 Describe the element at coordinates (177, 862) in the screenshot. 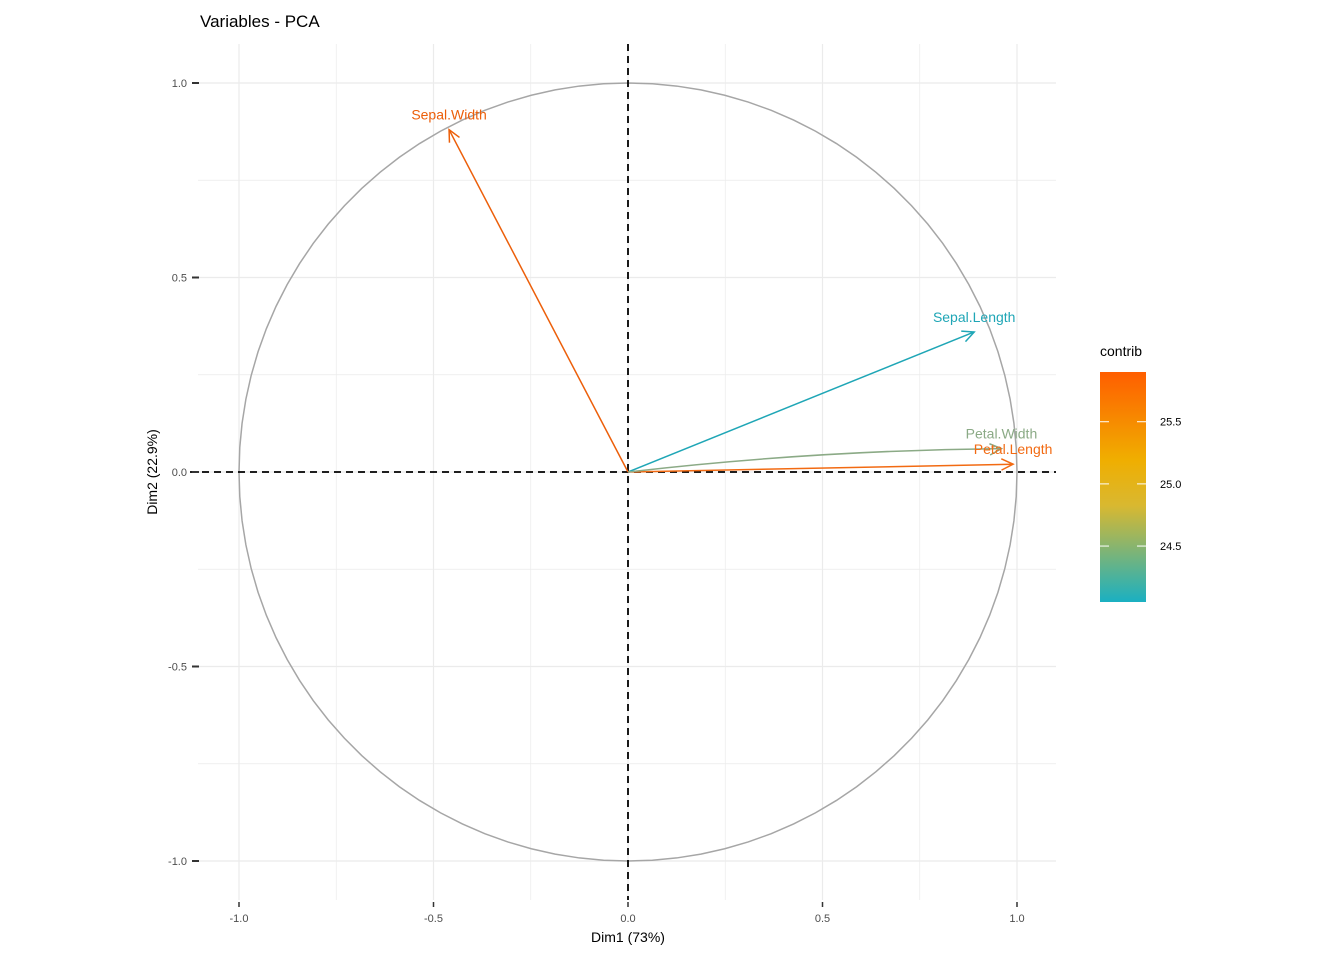

I see `y-tick-label: -1.0` at that location.